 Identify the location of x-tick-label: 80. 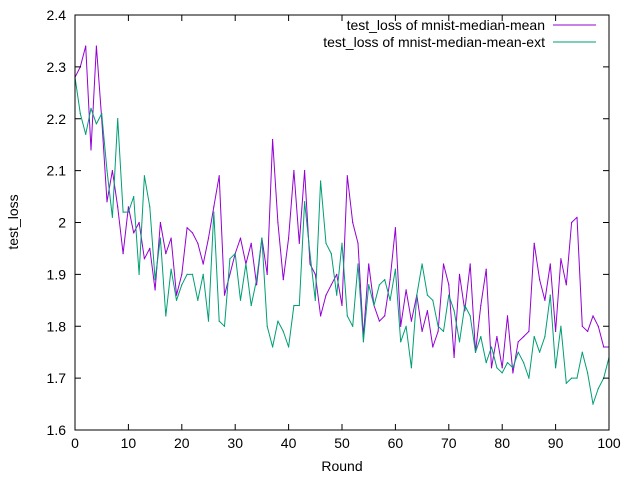
(502, 443).